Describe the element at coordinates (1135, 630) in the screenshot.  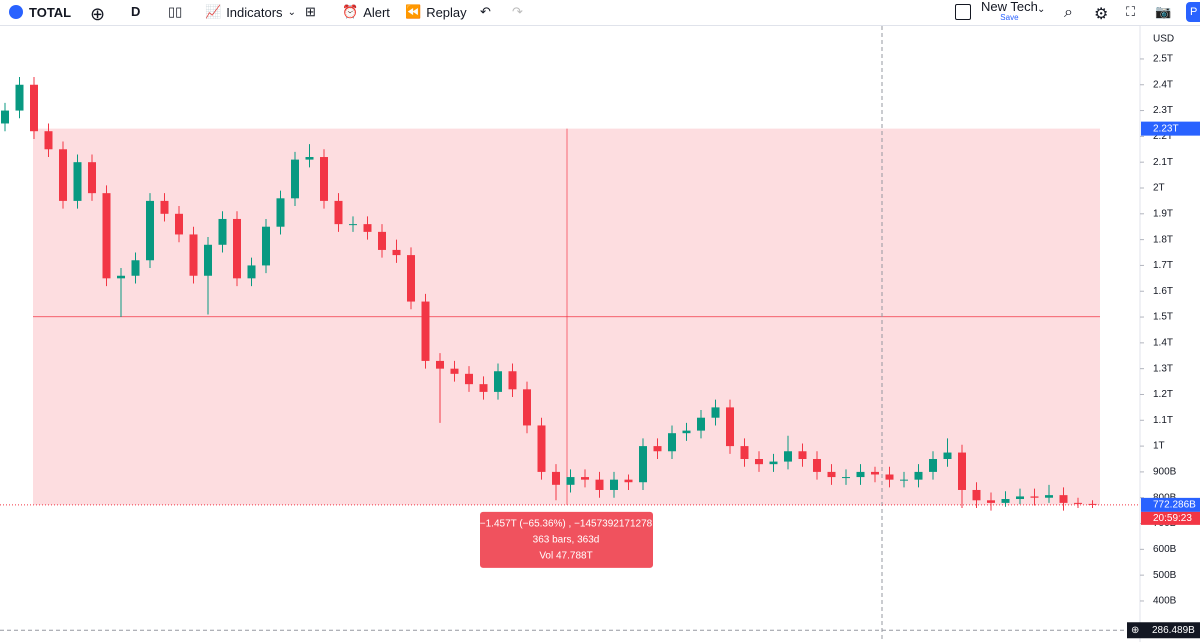
I see `crosshair-plus: ⊕` at that location.